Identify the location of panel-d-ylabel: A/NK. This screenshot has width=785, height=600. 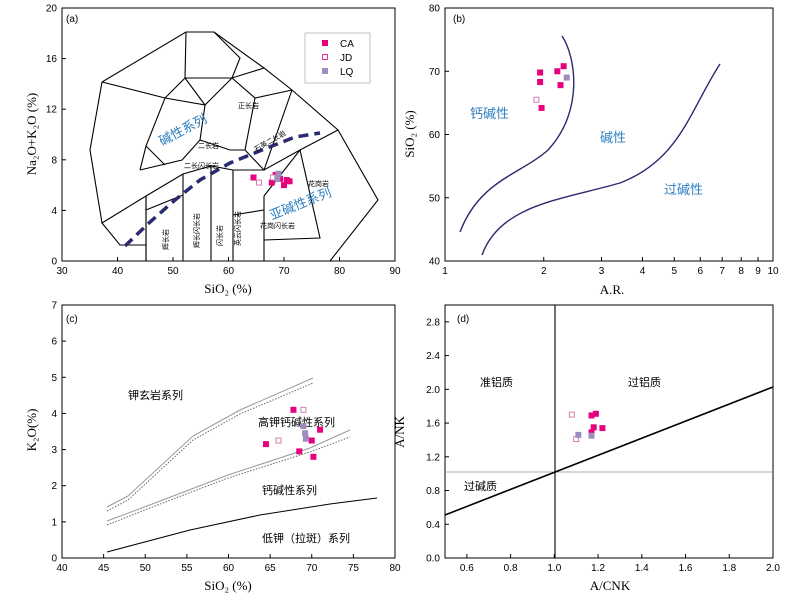
(399, 432).